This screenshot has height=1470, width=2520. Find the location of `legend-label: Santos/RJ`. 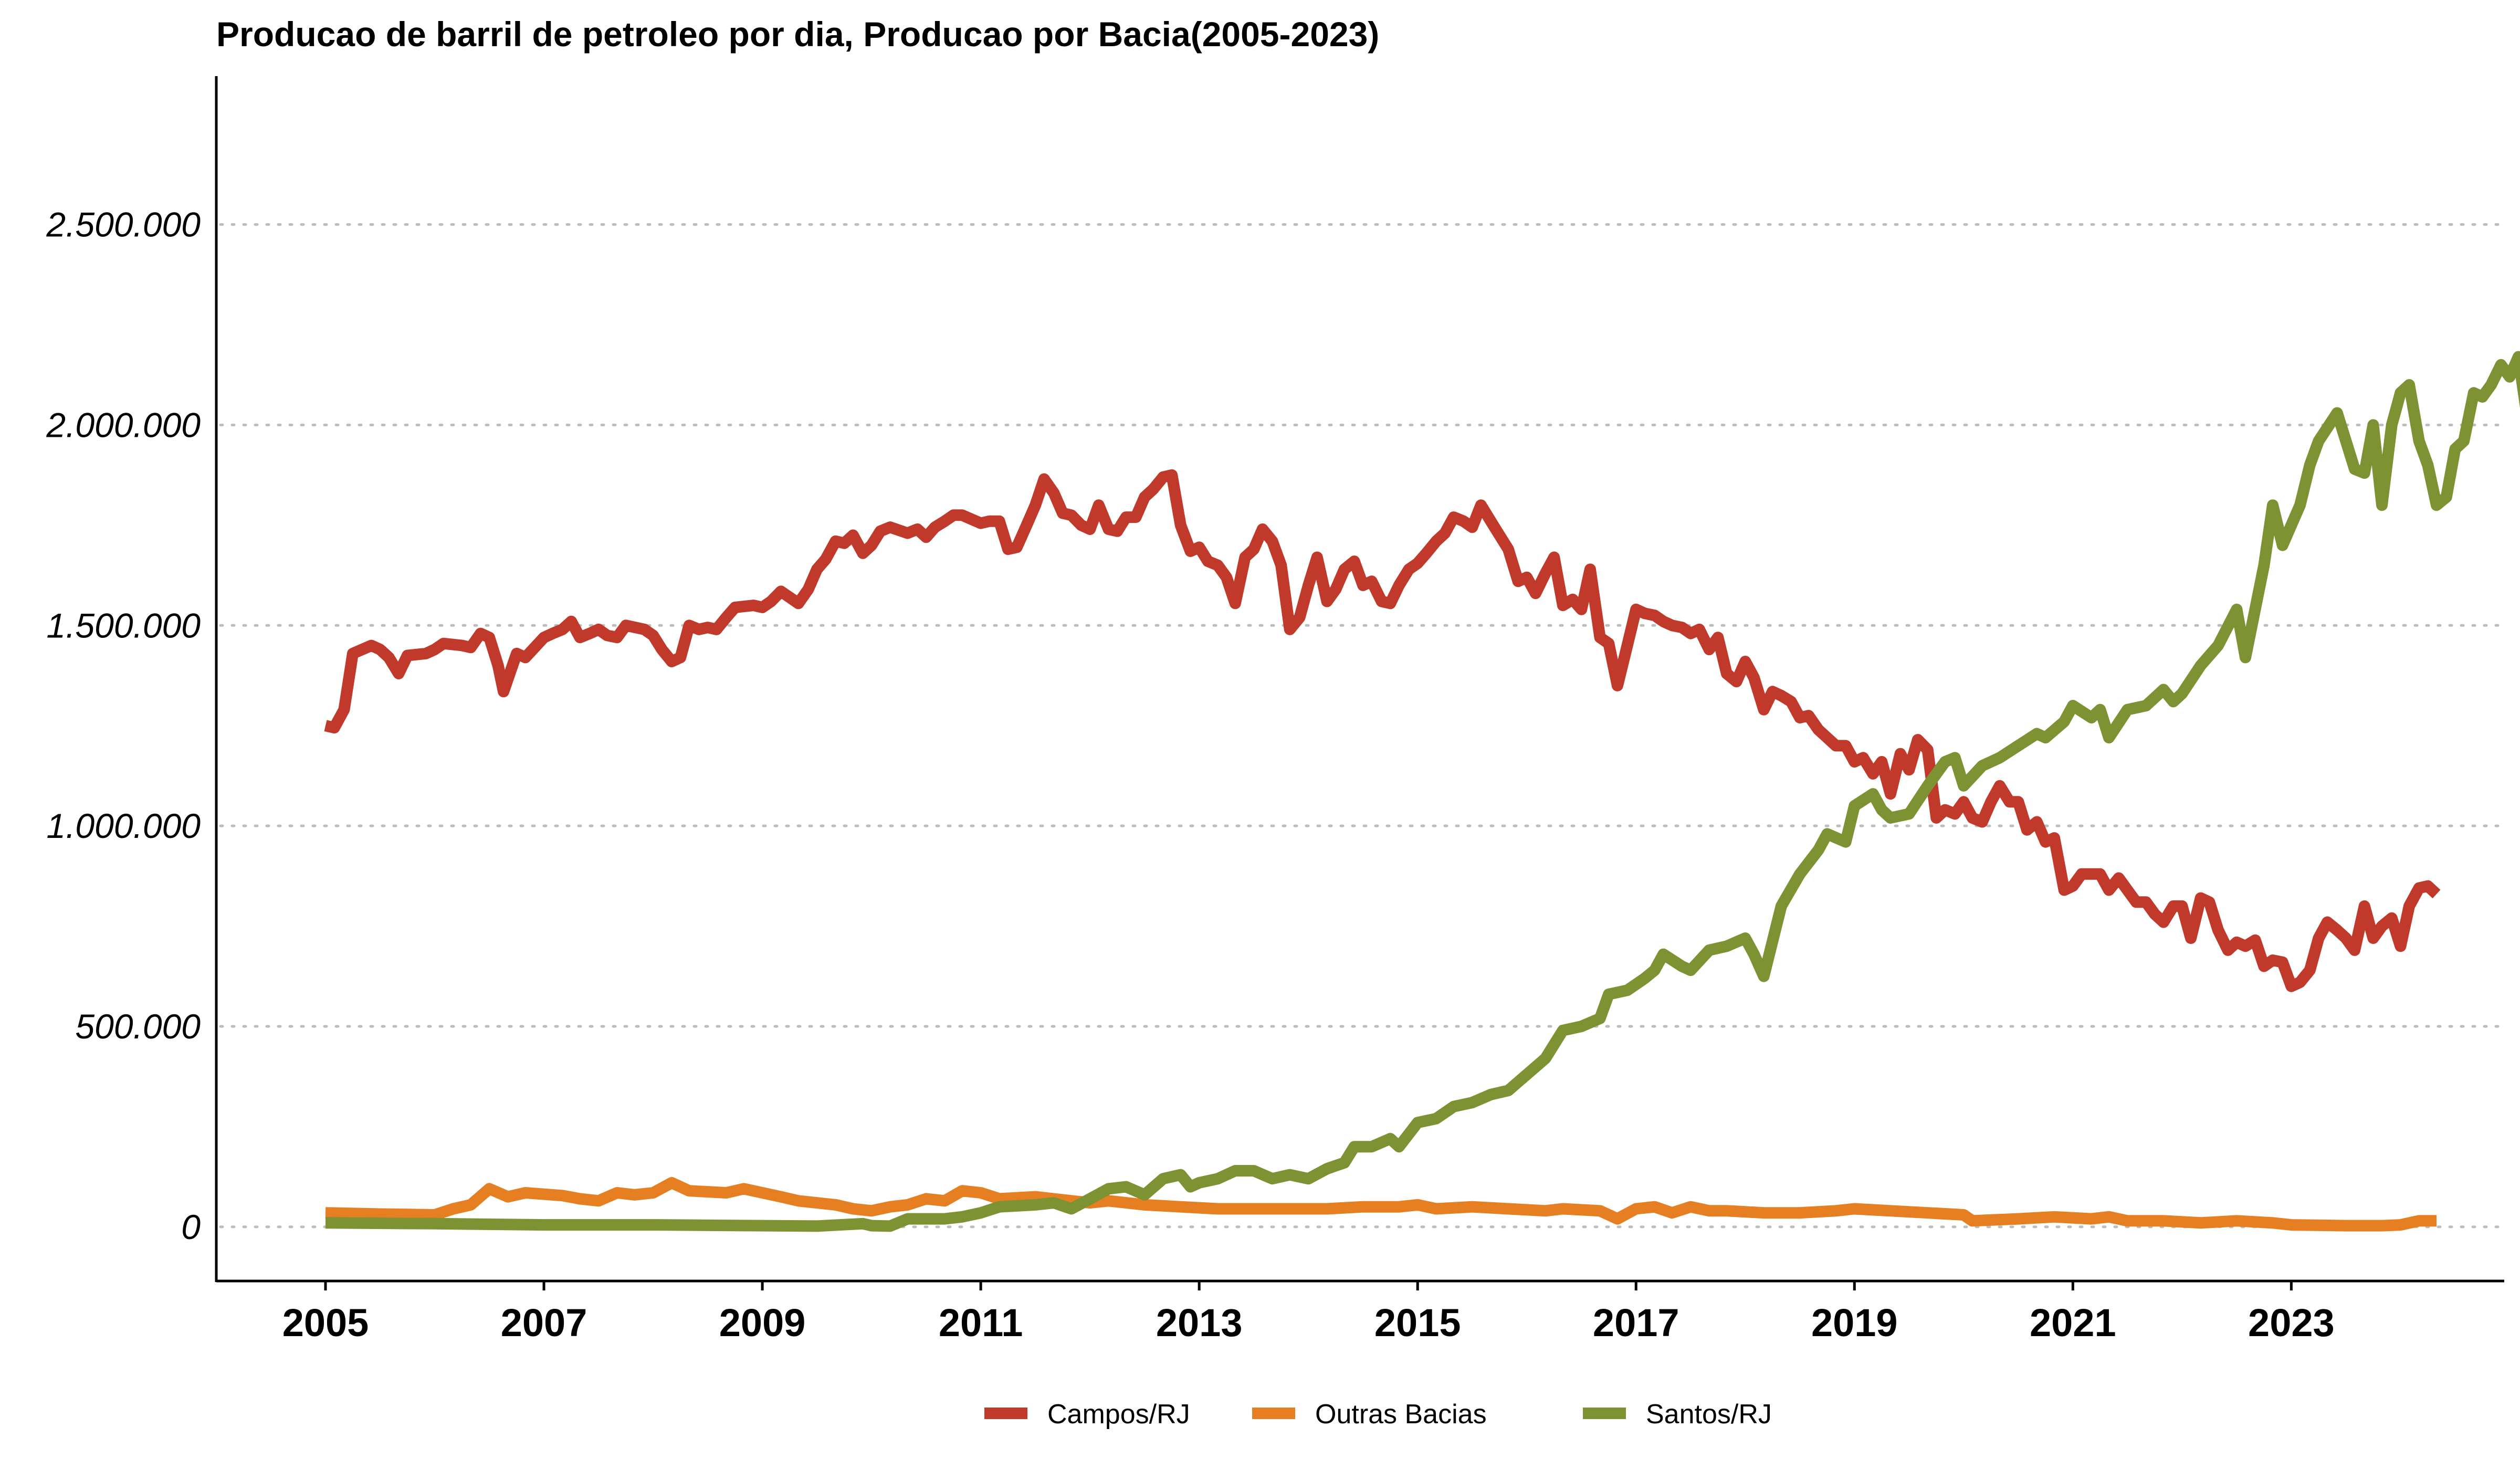

legend-label: Santos/RJ is located at coordinates (1709, 1414).